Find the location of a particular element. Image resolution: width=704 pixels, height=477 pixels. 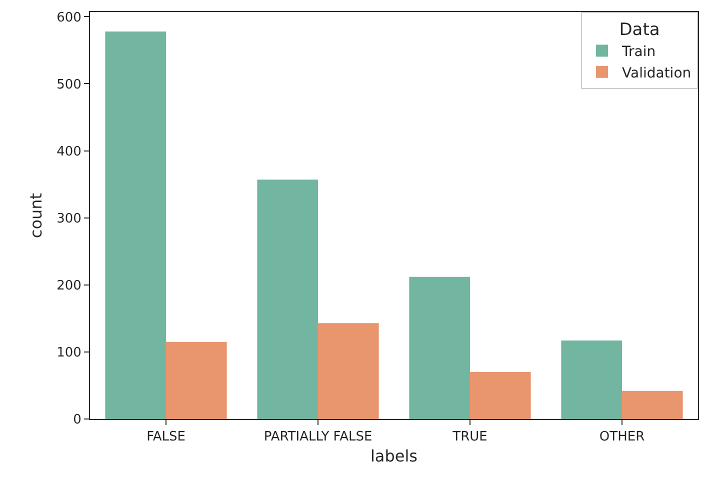

legend-label: Train is located at coordinates (638, 52).